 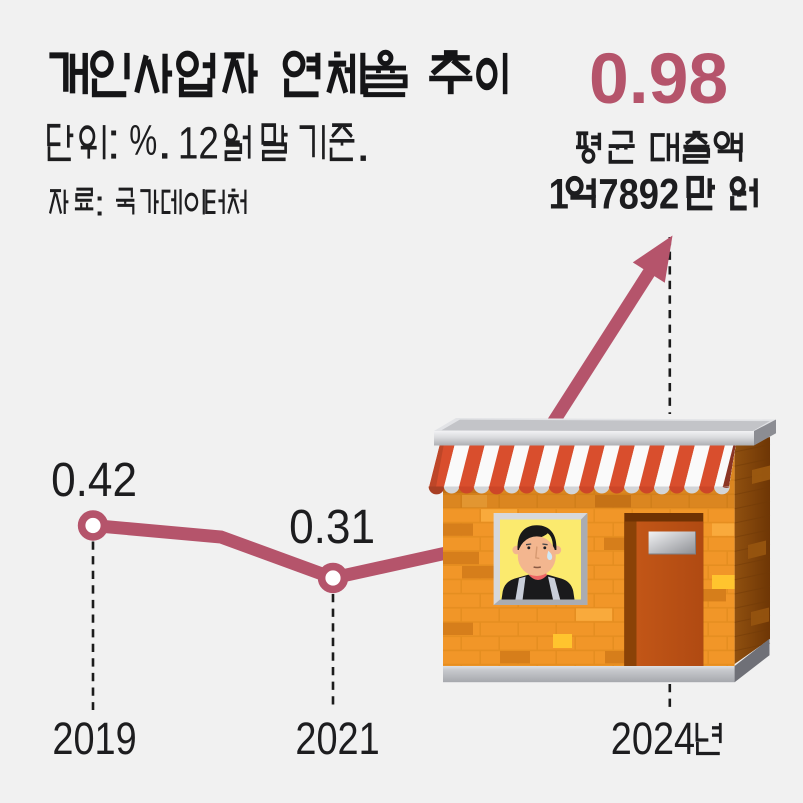 What do you see at coordinates (94, 479) in the screenshot?
I see `svg-text: 0.42` at bounding box center [94, 479].